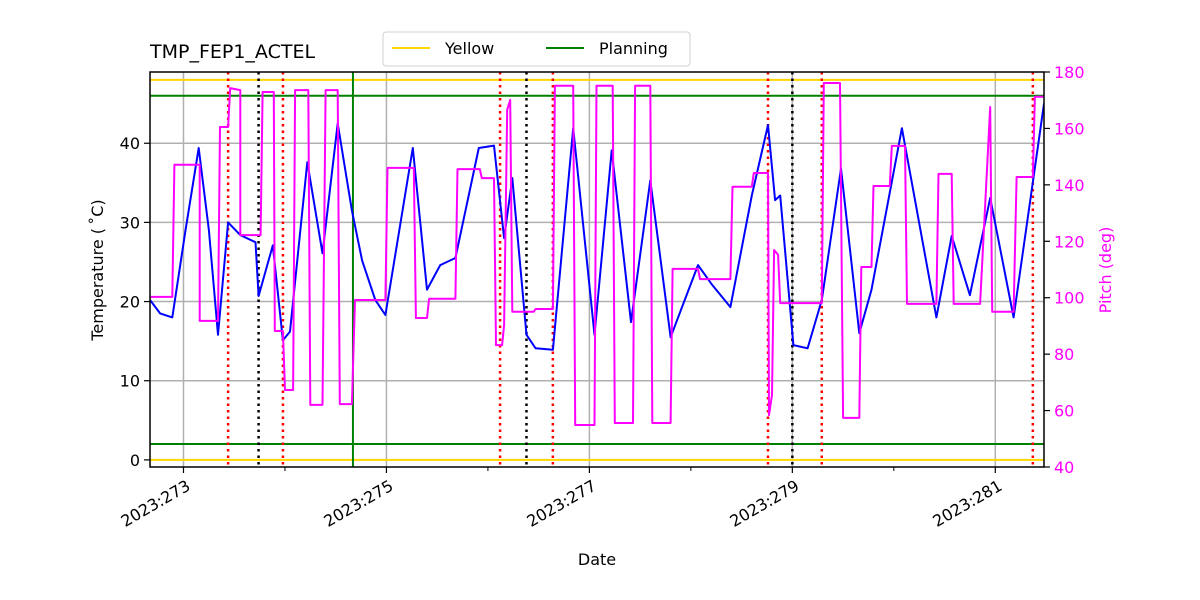  What do you see at coordinates (130, 143) in the screenshot?
I see `y-tick-label: 40` at bounding box center [130, 143].